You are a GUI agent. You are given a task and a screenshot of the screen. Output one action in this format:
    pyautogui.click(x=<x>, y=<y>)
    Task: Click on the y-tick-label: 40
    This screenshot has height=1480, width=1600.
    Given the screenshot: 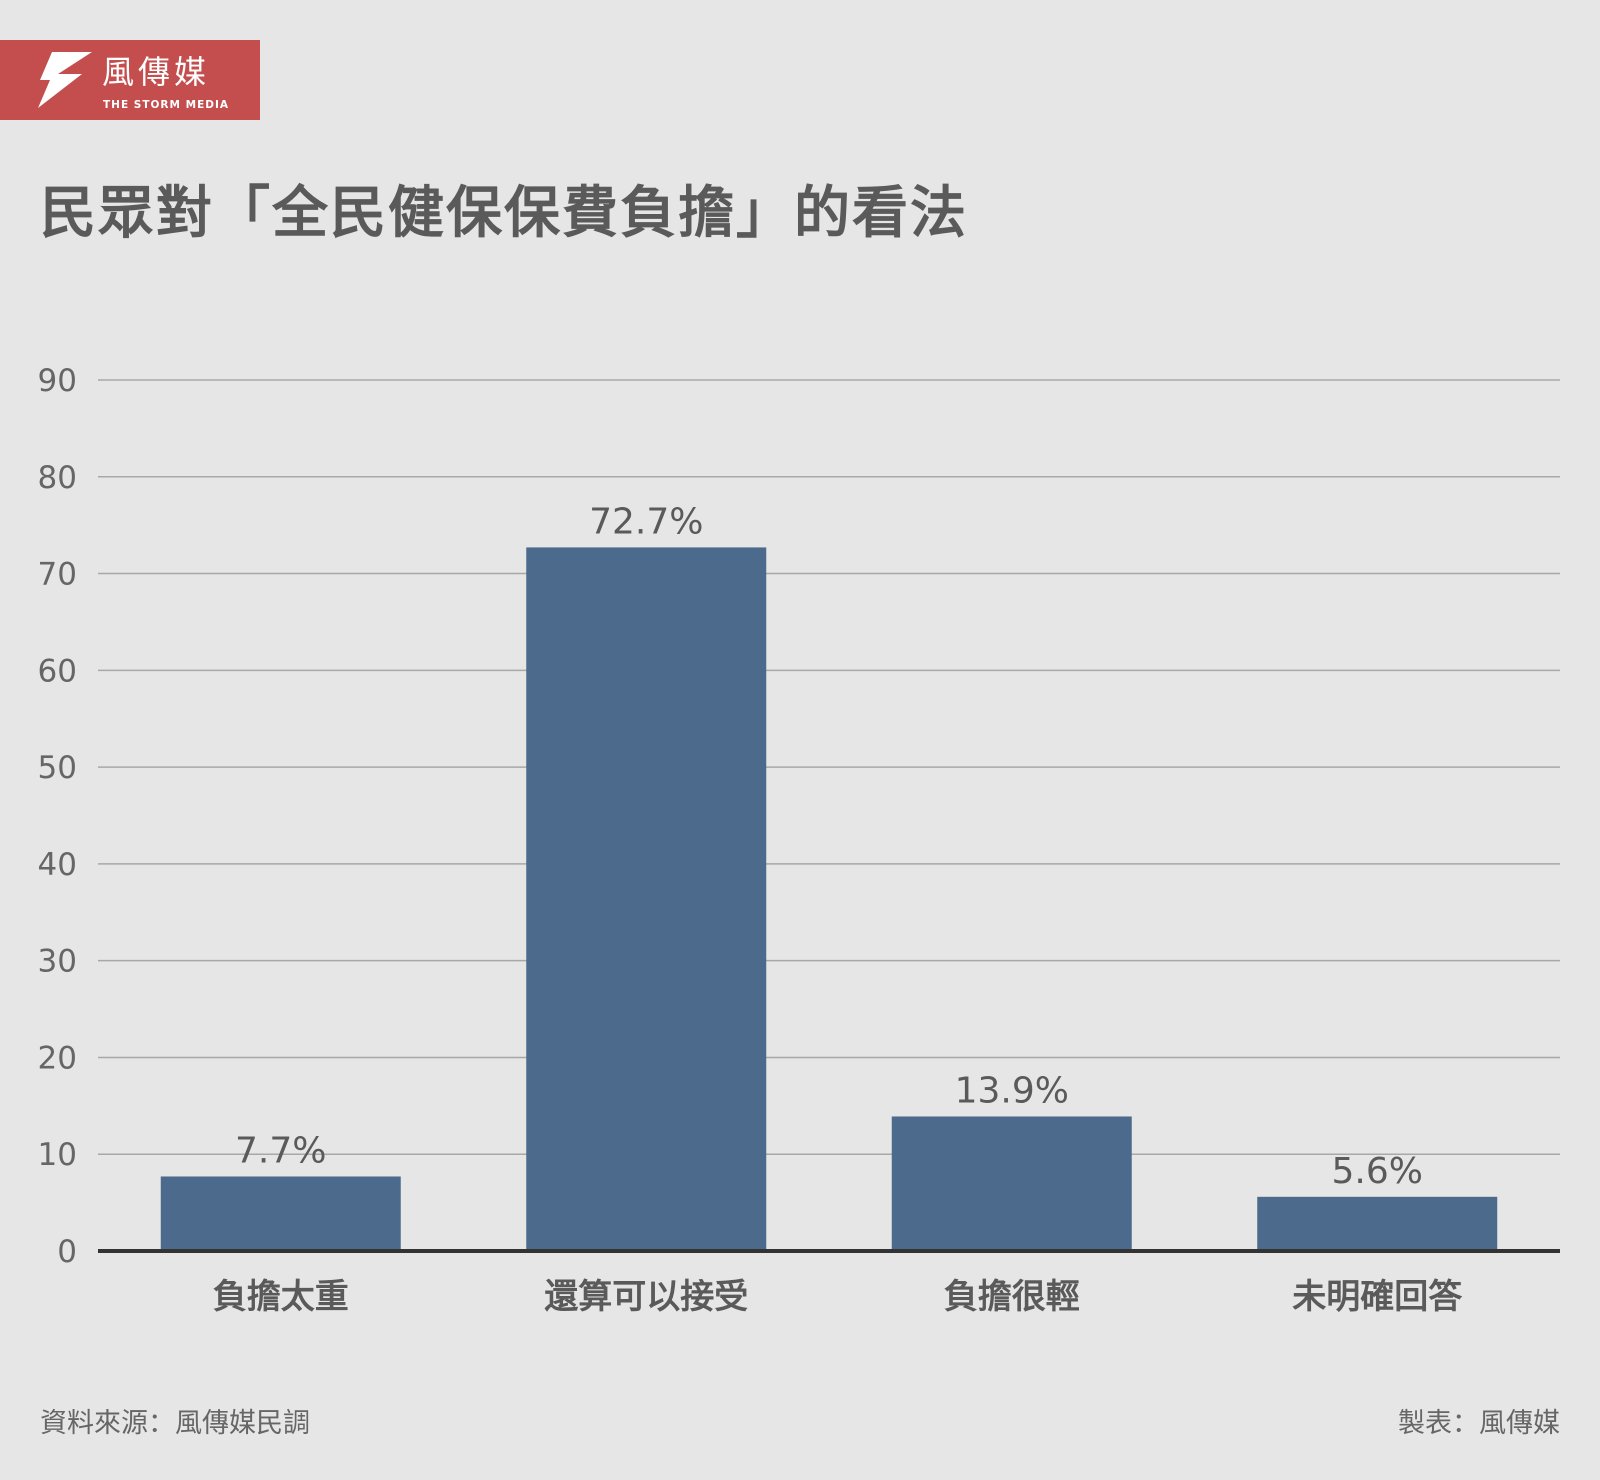 What is the action you would take?
    pyautogui.click(x=57, y=865)
    